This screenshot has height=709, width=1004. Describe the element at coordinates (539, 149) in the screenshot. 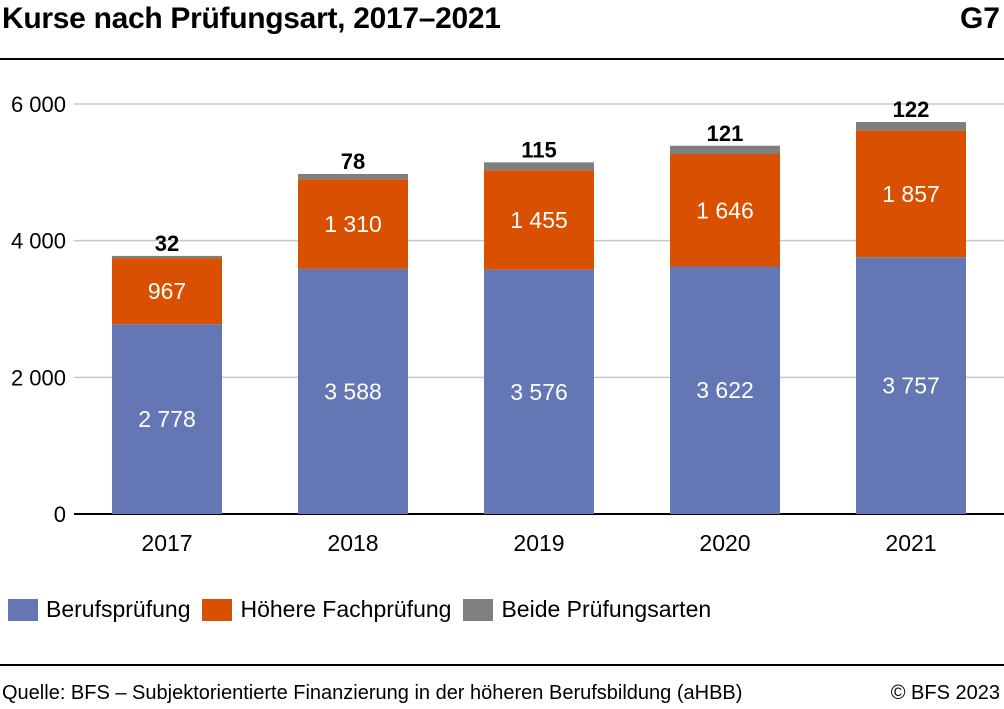

I see `data-label-2019-2: 115` at that location.